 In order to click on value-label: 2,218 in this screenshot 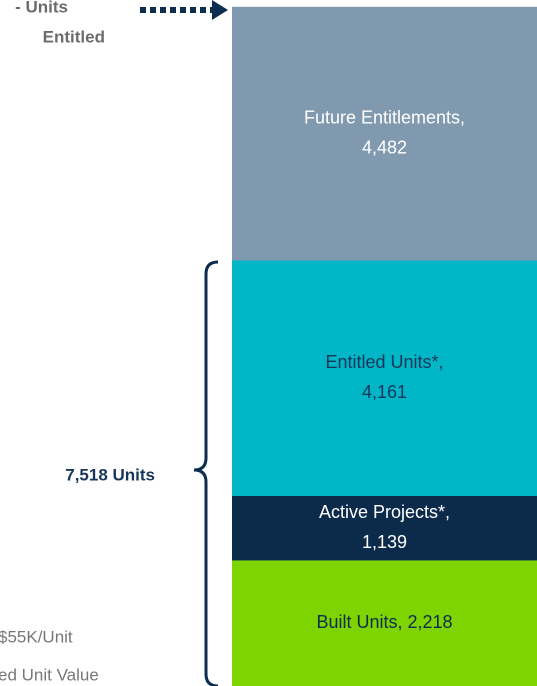, I will do `click(429, 622)`.